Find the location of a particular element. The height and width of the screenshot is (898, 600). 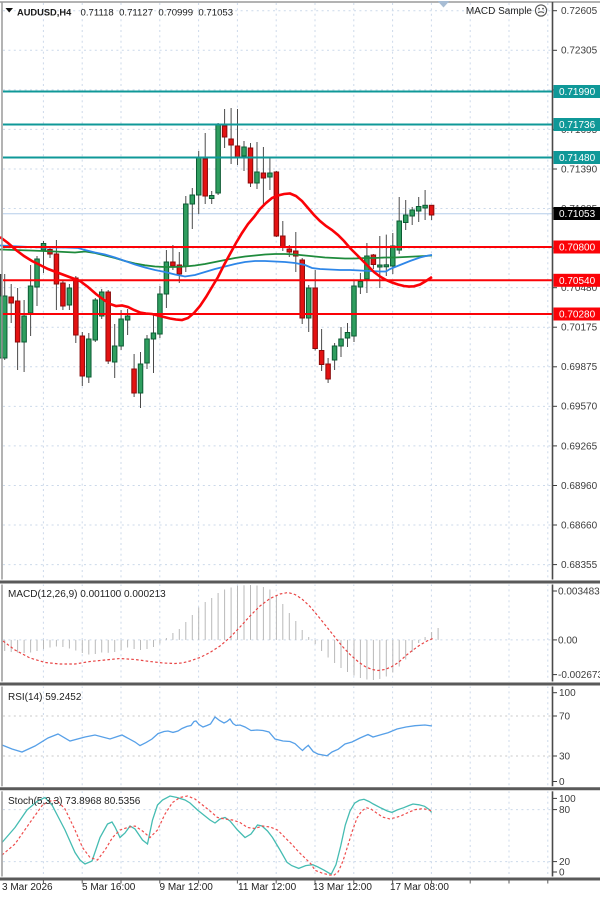

svg-text: 0.69265 is located at coordinates (579, 446).